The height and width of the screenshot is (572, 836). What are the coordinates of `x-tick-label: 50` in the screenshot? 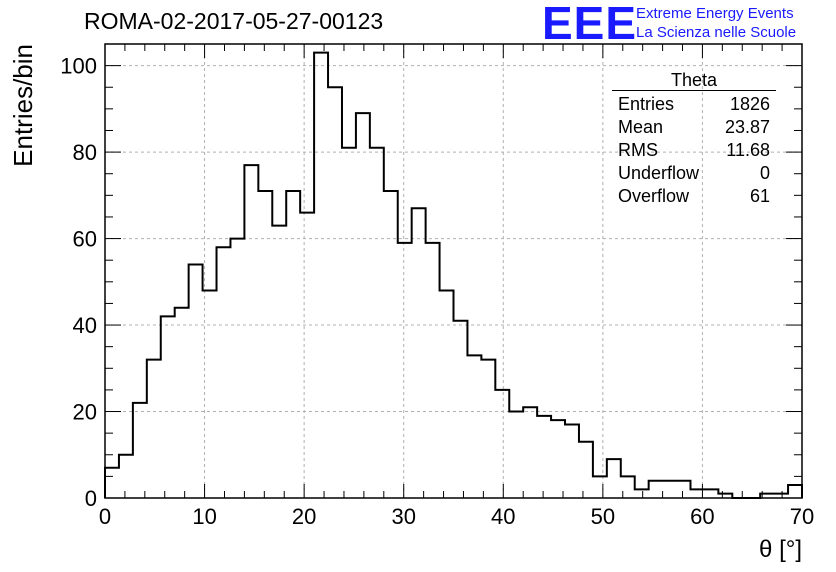 It's located at (603, 516).